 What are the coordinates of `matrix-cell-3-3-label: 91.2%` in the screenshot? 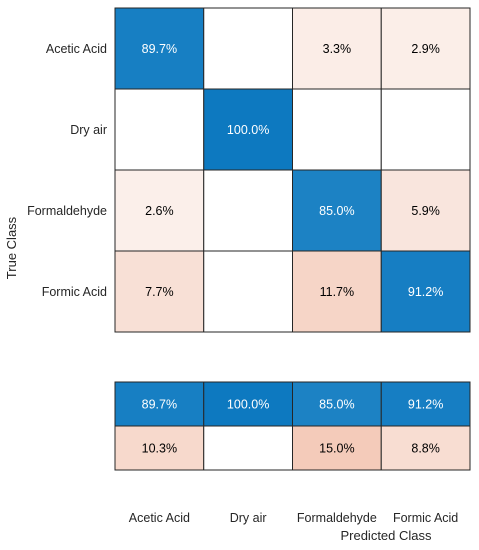 It's located at (425, 292).